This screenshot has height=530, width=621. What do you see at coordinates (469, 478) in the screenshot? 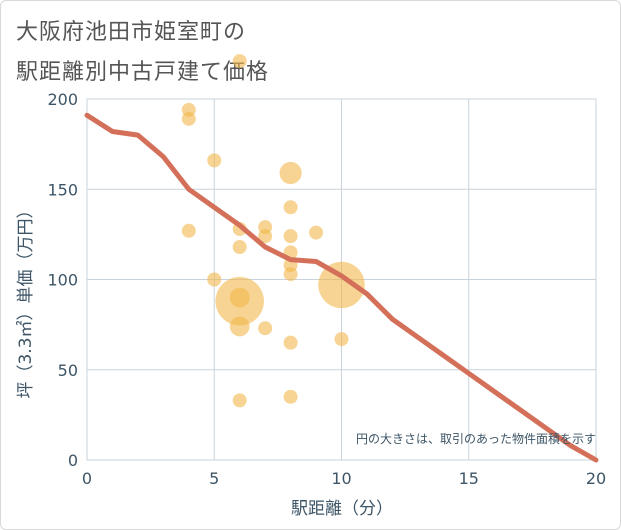
I see `x-tick-label: 15` at bounding box center [469, 478].